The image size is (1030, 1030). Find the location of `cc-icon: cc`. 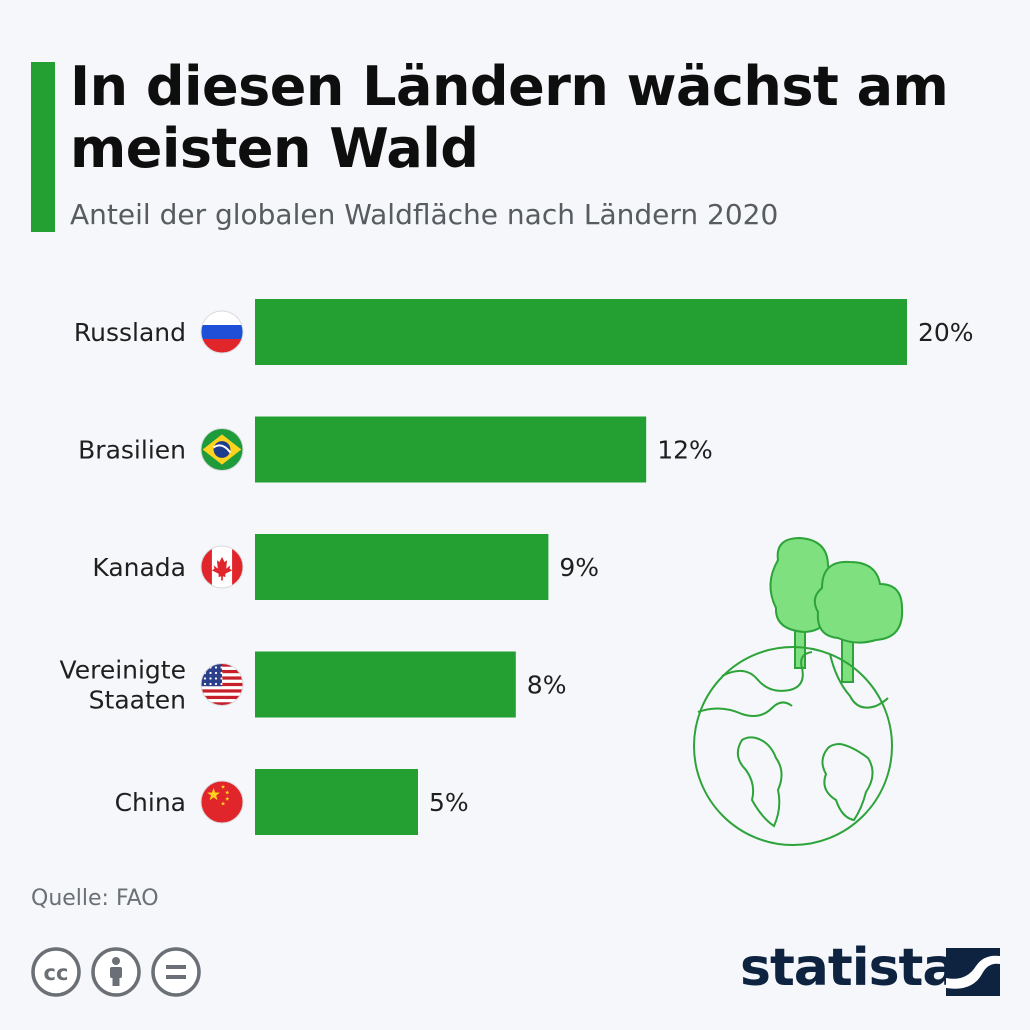

cc-icon: cc is located at coordinates (56, 972).